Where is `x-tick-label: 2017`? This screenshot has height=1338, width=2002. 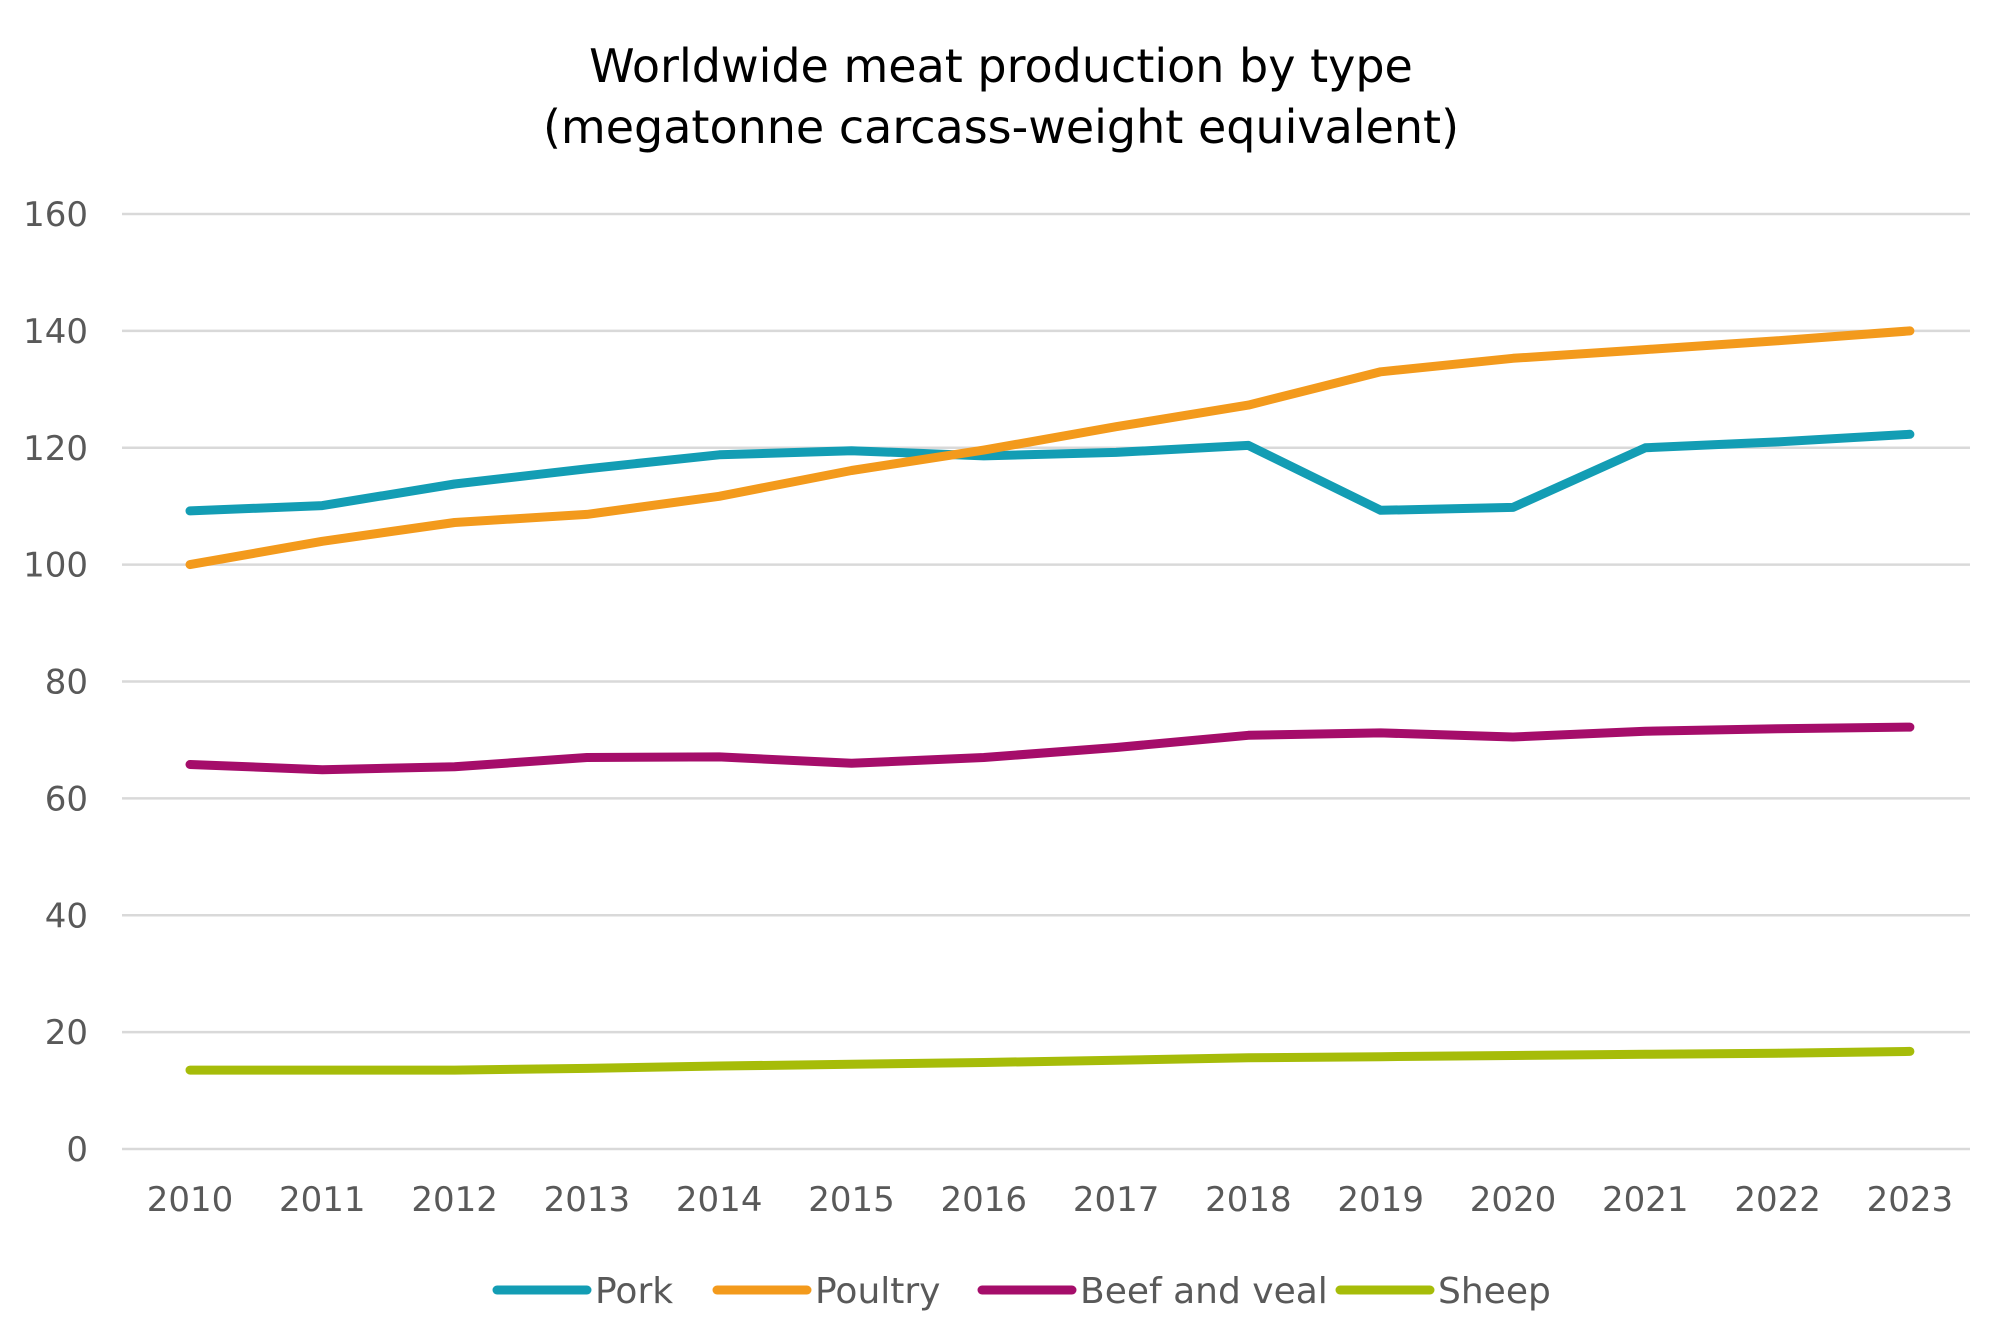
x-tick-label: 2017 is located at coordinates (1116, 1200).